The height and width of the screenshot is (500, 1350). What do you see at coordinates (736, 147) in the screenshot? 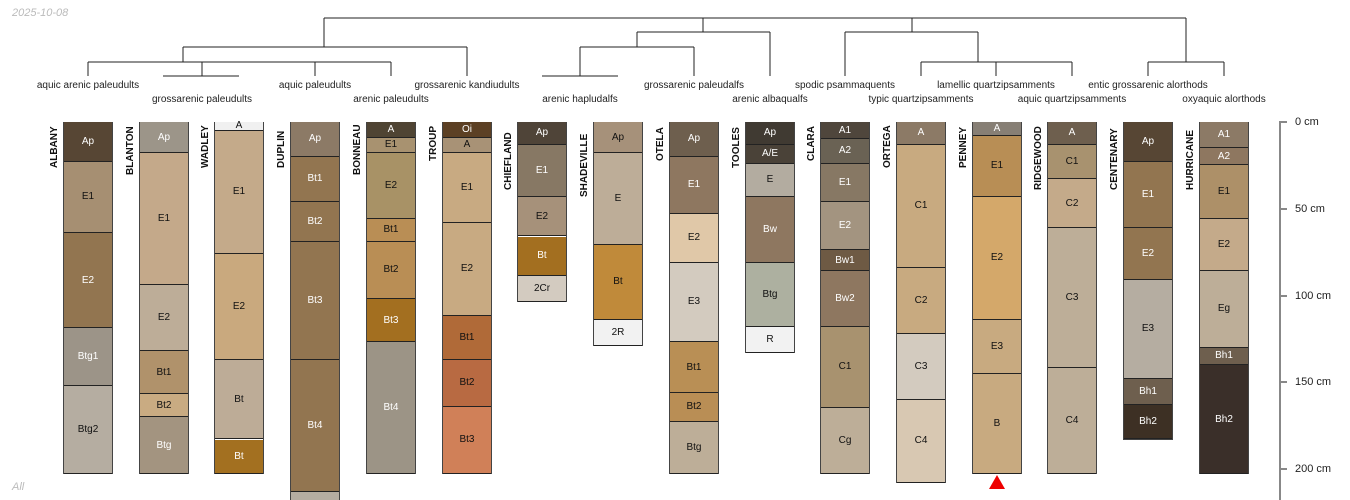
I see `profile-name: TOOLES` at bounding box center [736, 147].